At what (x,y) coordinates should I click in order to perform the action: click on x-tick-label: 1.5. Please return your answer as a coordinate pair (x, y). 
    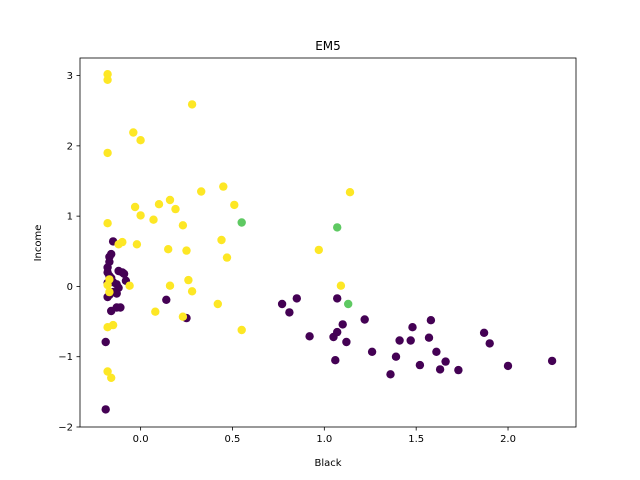
    Looking at the image, I should click on (416, 439).